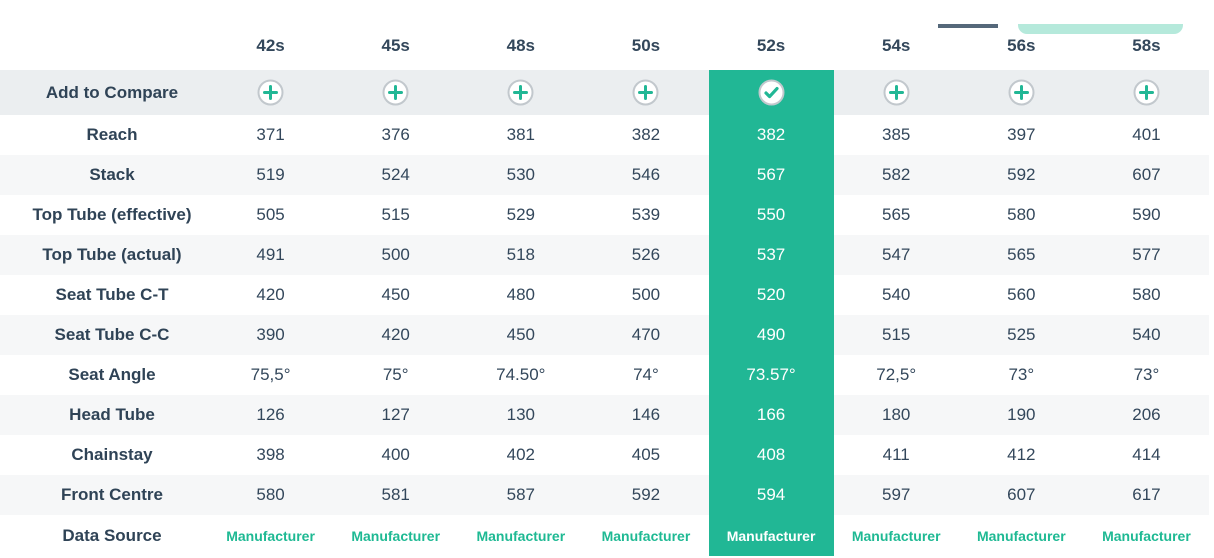 The image size is (1214, 558). I want to click on value-cell: 530, so click(521, 175).